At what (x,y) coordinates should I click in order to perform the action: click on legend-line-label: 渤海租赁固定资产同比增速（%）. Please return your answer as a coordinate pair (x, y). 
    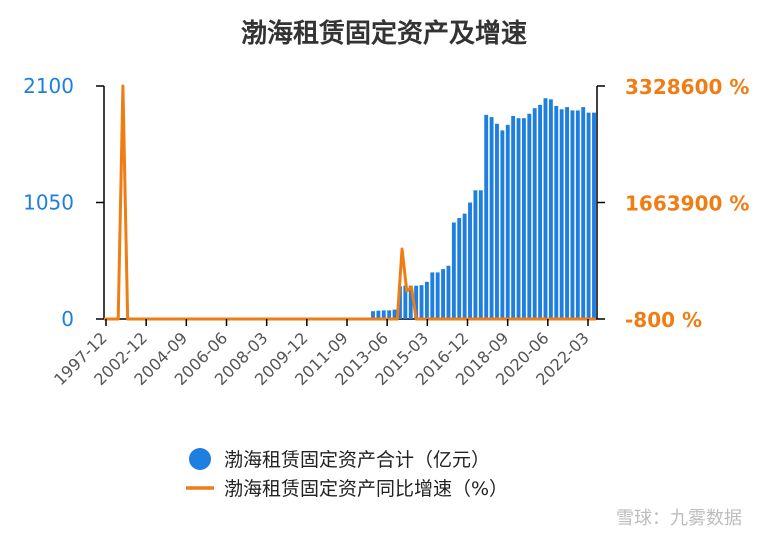
    Looking at the image, I should click on (366, 489).